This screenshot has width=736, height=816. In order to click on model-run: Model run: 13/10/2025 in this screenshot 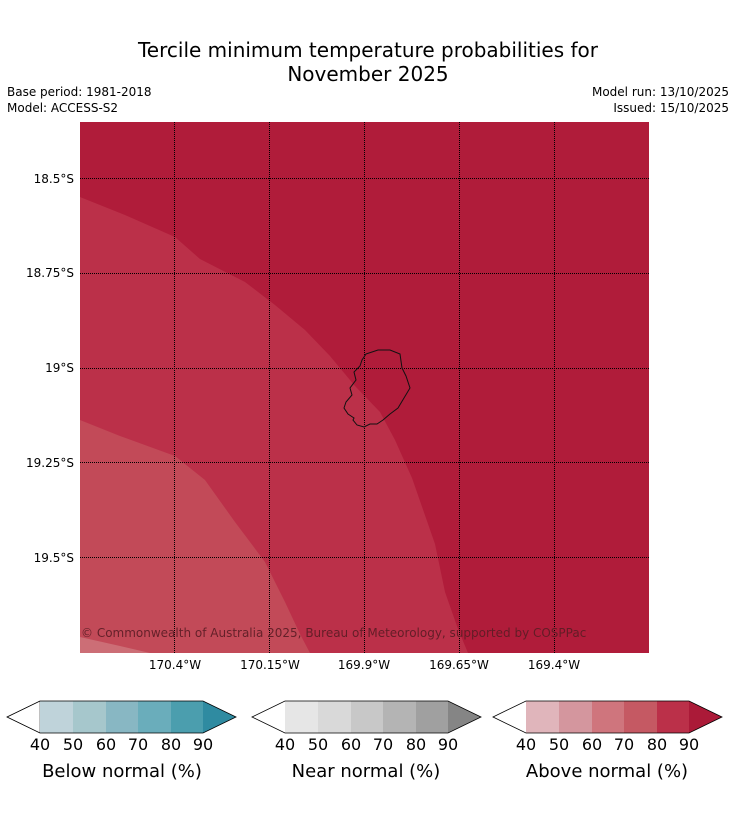, I will do `click(660, 92)`.